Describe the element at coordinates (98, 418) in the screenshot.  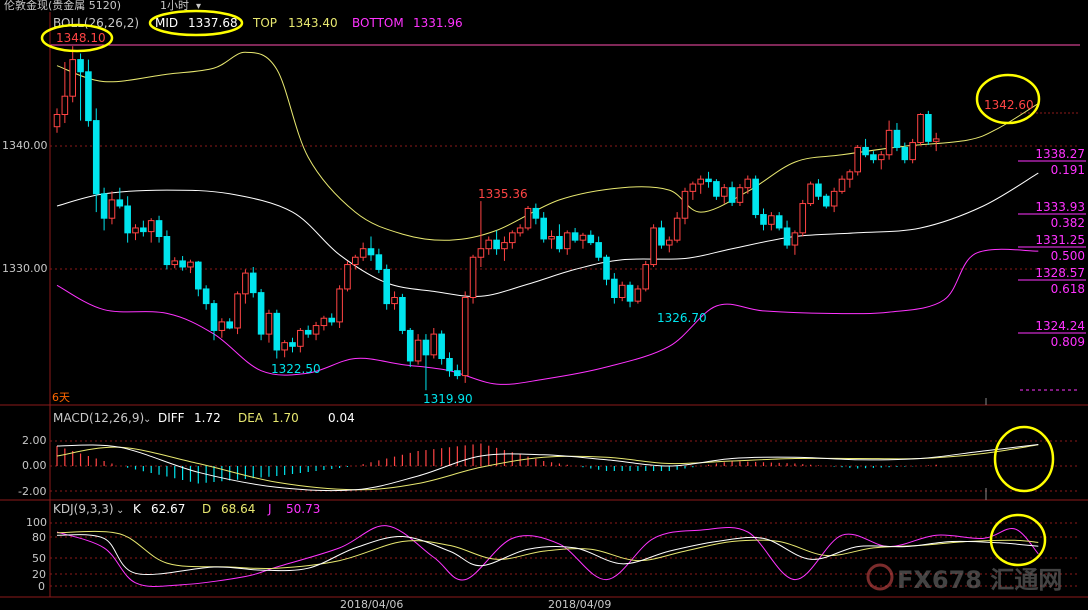
I see `macd-label: MACD(12,26,9)` at that location.